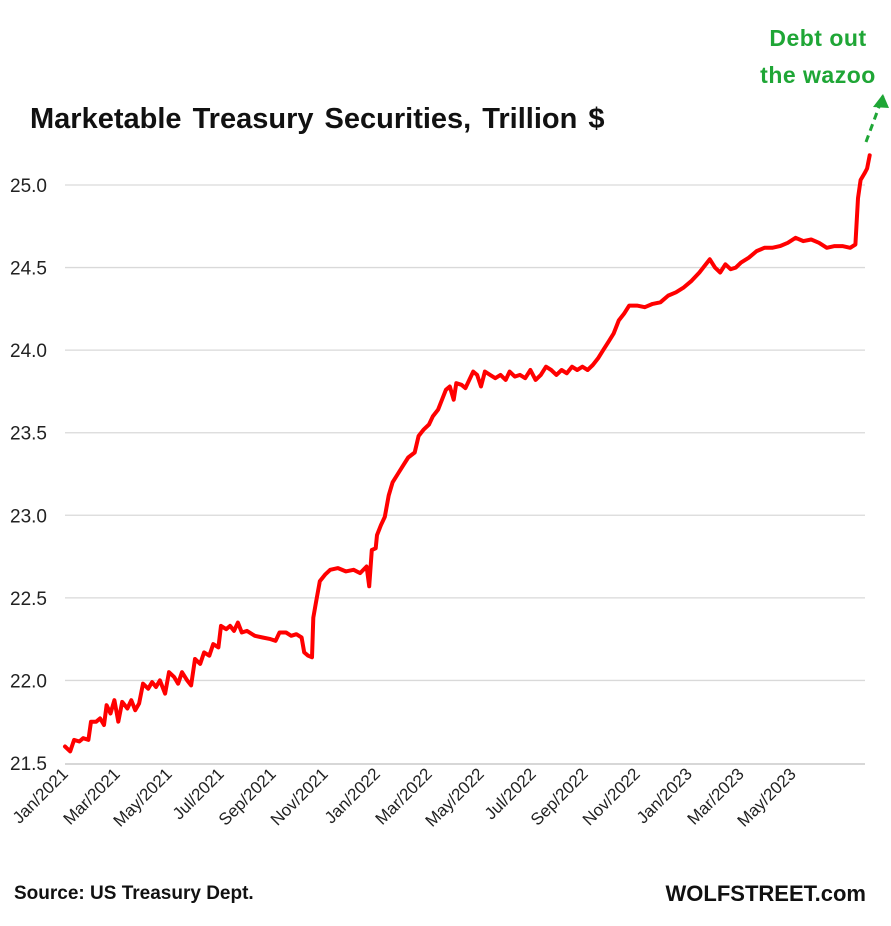 Image resolution: width=891 pixels, height=926 pixels. What do you see at coordinates (28, 599) in the screenshot?
I see `y-tick-label: 22.5` at bounding box center [28, 599].